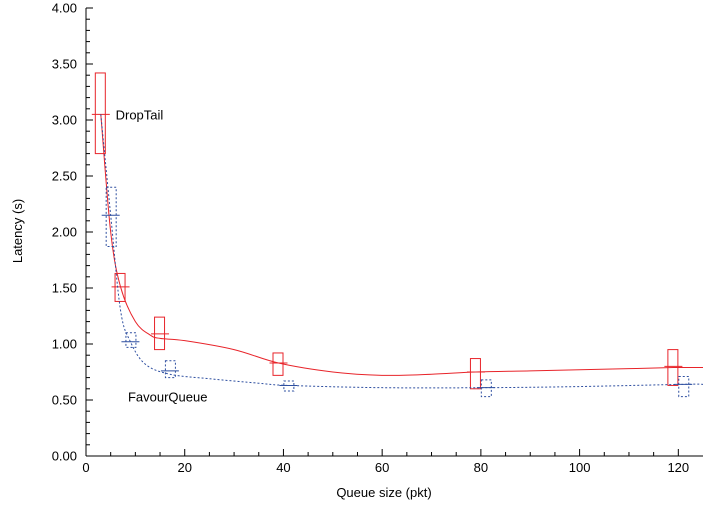  What do you see at coordinates (283, 467) in the screenshot?
I see `x-tick-label: 40` at bounding box center [283, 467].